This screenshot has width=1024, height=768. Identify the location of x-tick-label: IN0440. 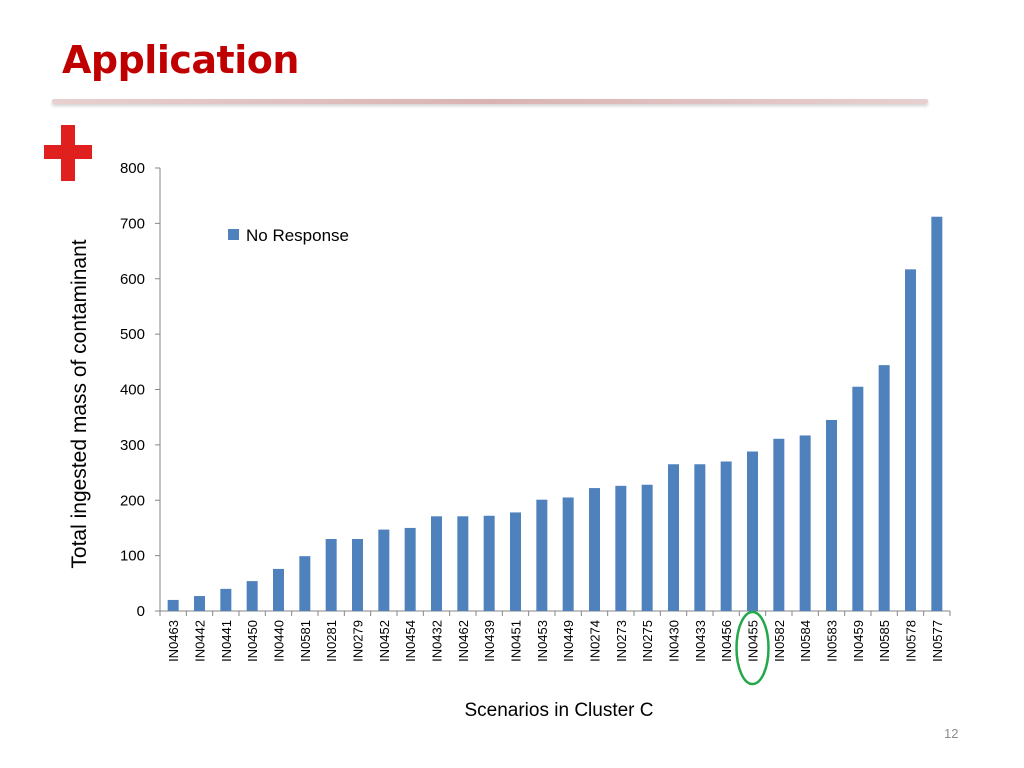
(279, 641).